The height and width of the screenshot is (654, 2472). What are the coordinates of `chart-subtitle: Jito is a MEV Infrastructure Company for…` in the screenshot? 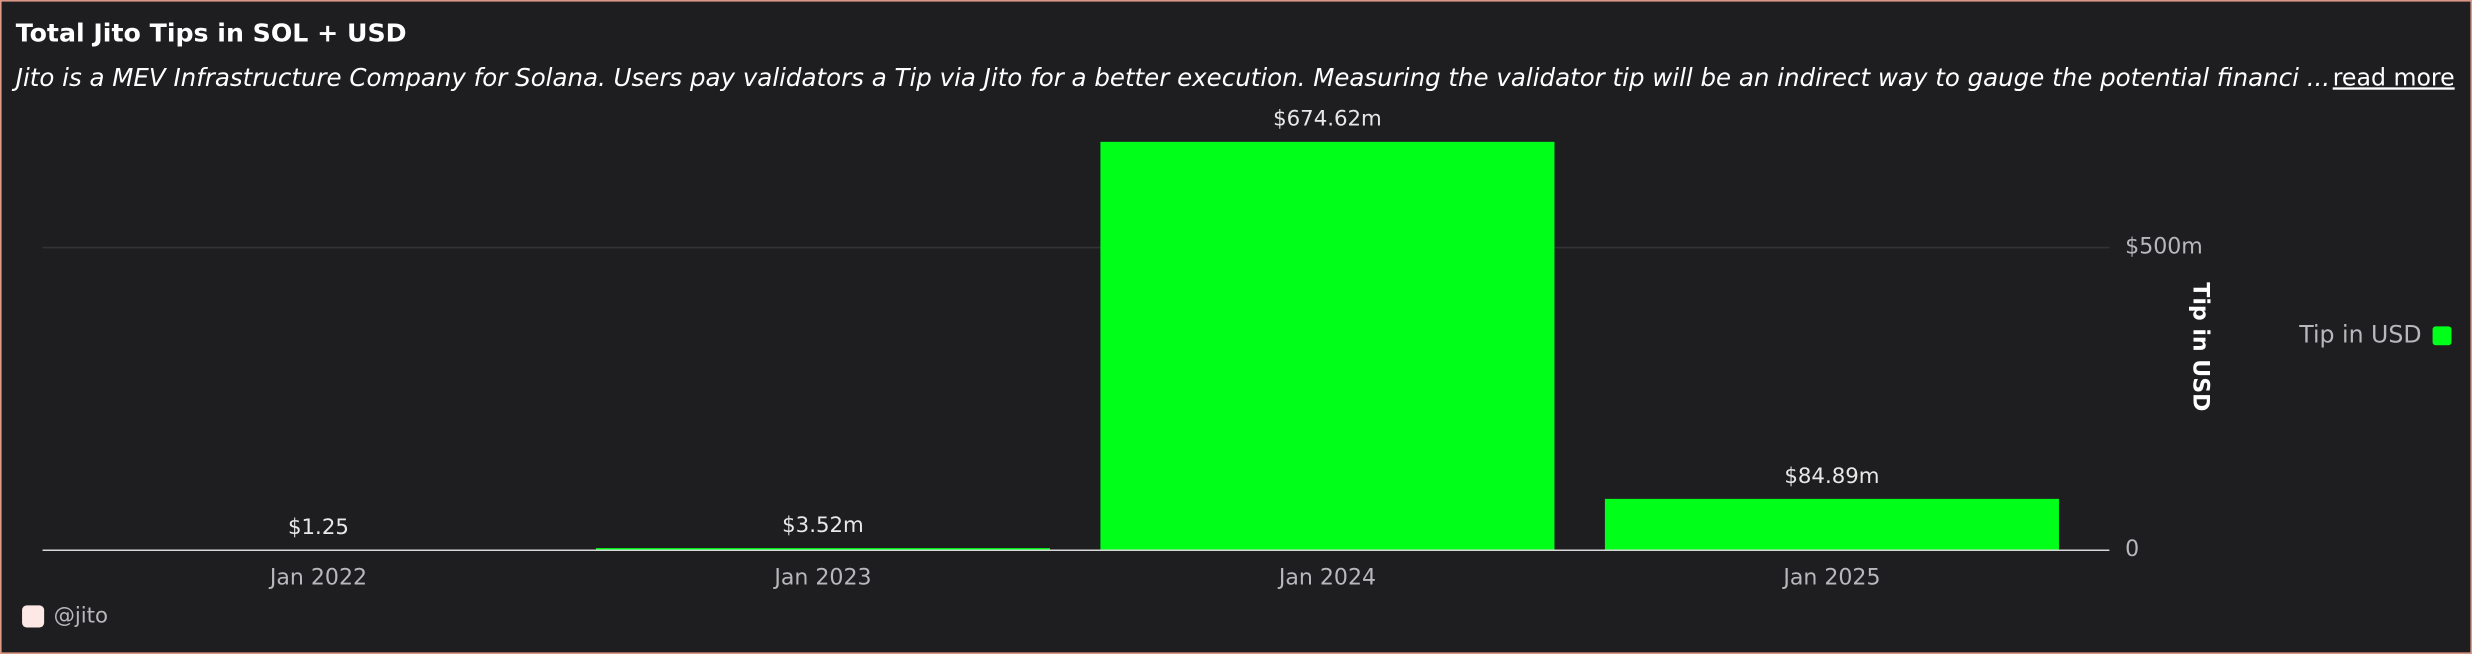 It's located at (1170, 77).